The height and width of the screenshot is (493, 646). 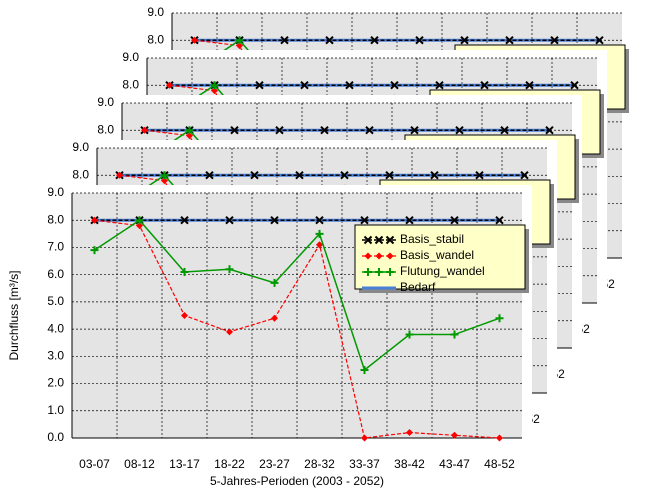 I want to click on legend-label: Bedarf, so click(x=418, y=287).